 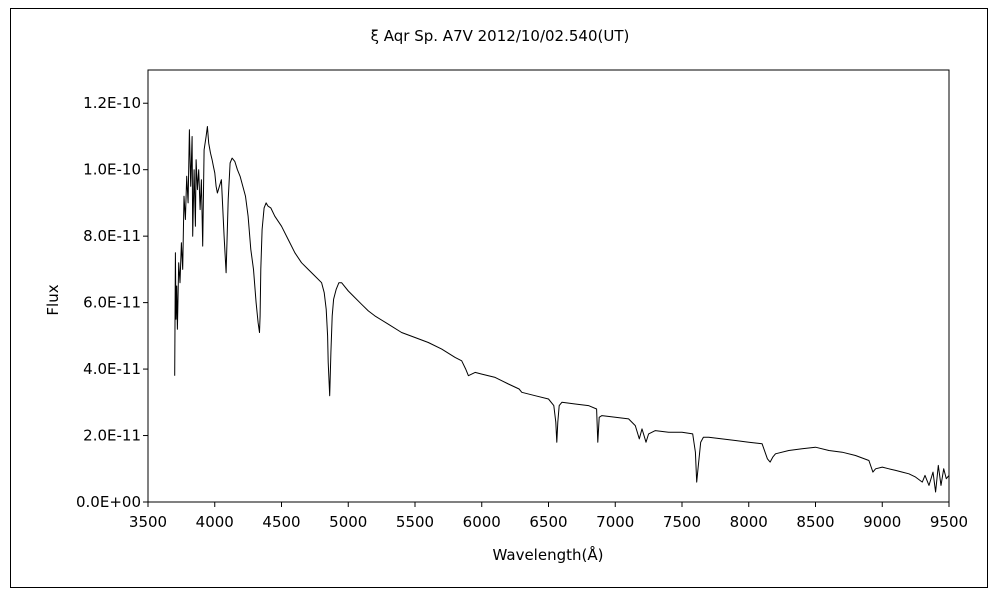 I want to click on x-tick-label: 7000, so click(x=615, y=522).